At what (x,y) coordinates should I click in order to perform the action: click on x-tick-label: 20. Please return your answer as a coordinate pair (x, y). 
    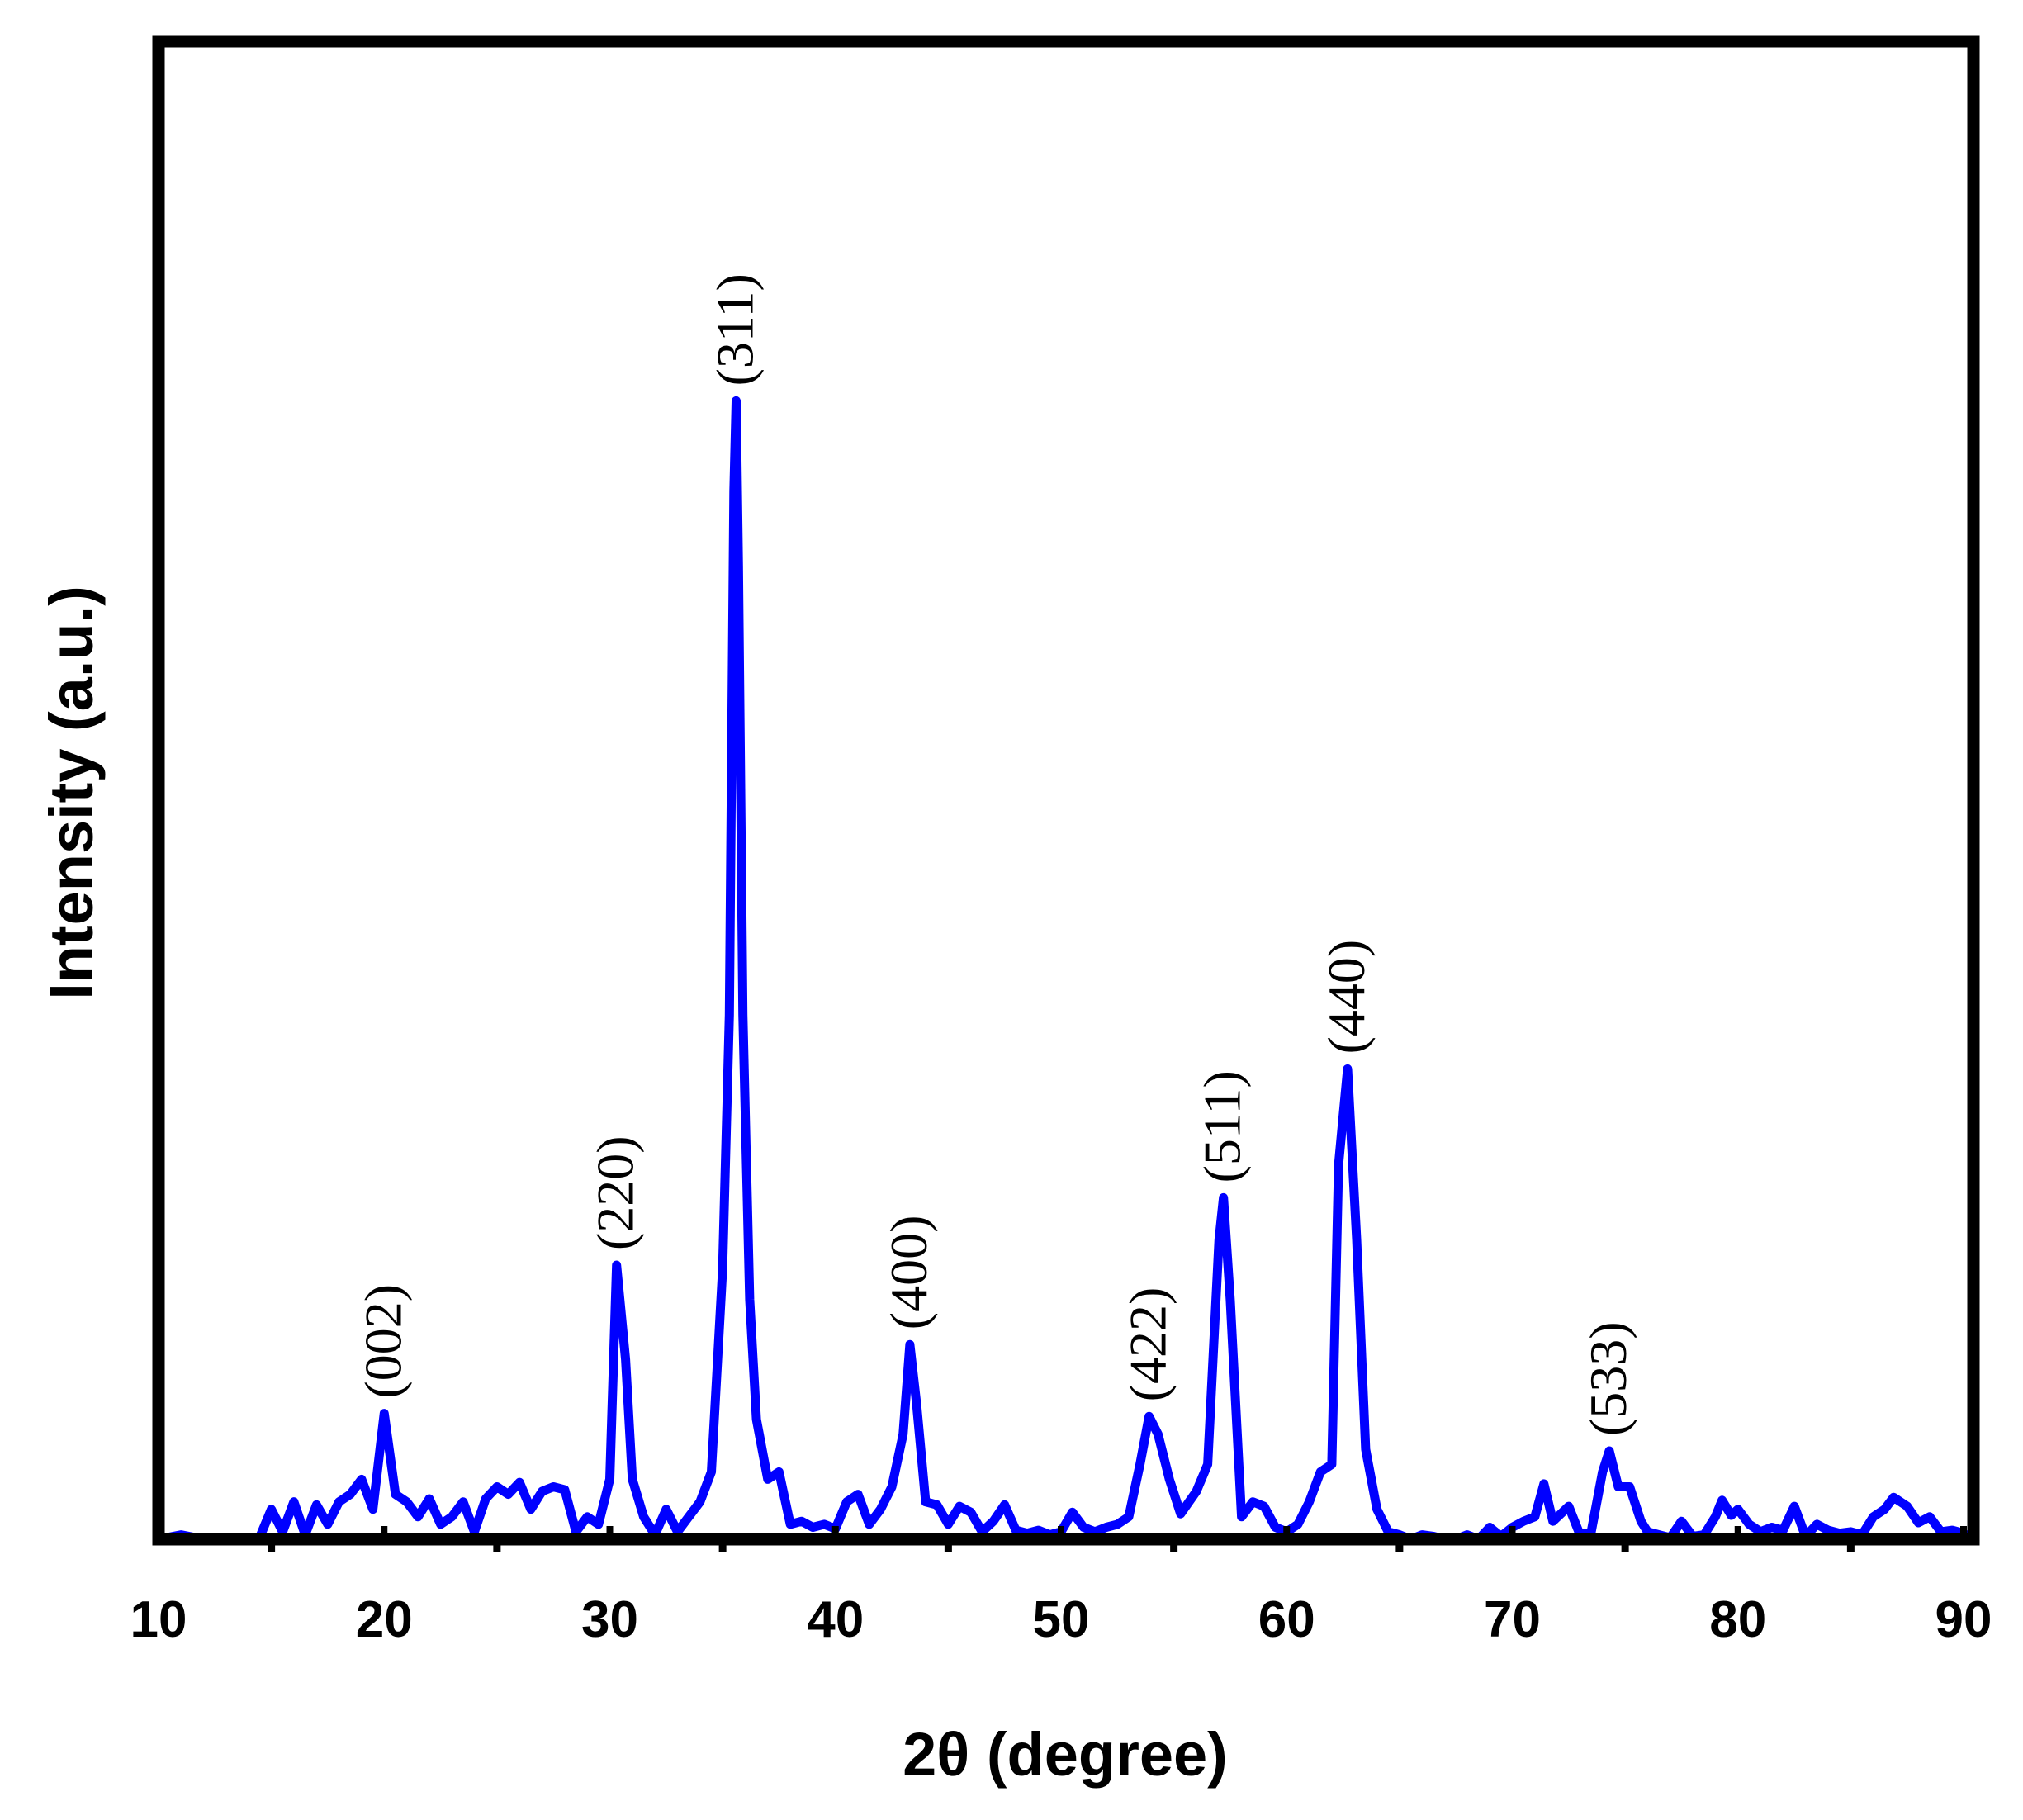
    Looking at the image, I should click on (384, 1619).